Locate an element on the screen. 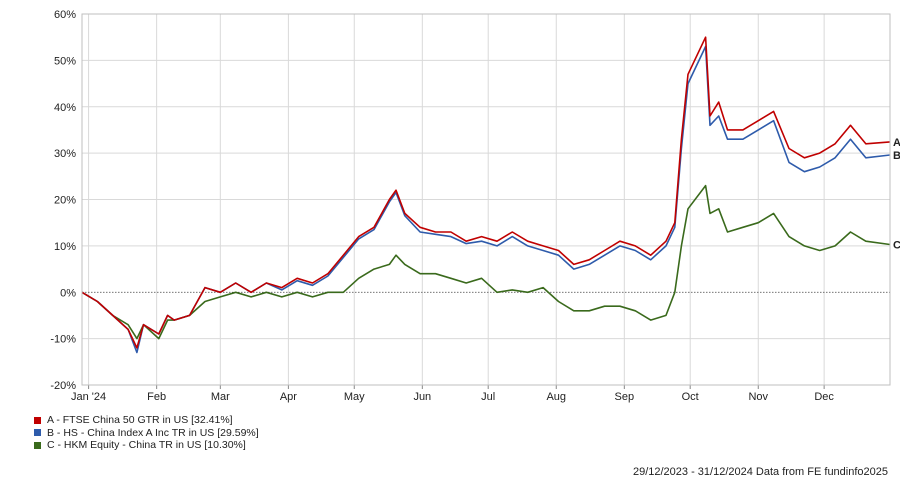 This screenshot has width=900, height=484. series-end-label-b: B is located at coordinates (896, 156).